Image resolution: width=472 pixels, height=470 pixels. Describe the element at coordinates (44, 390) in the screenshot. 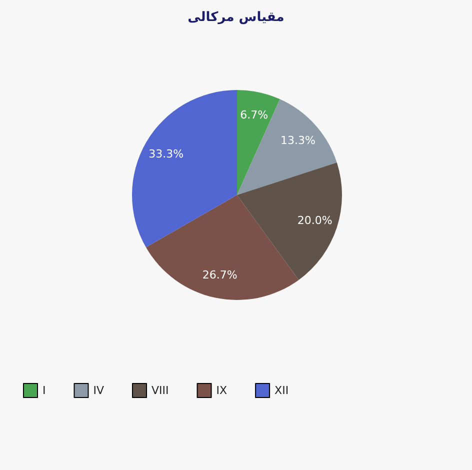

I see `legend-label: I` at that location.